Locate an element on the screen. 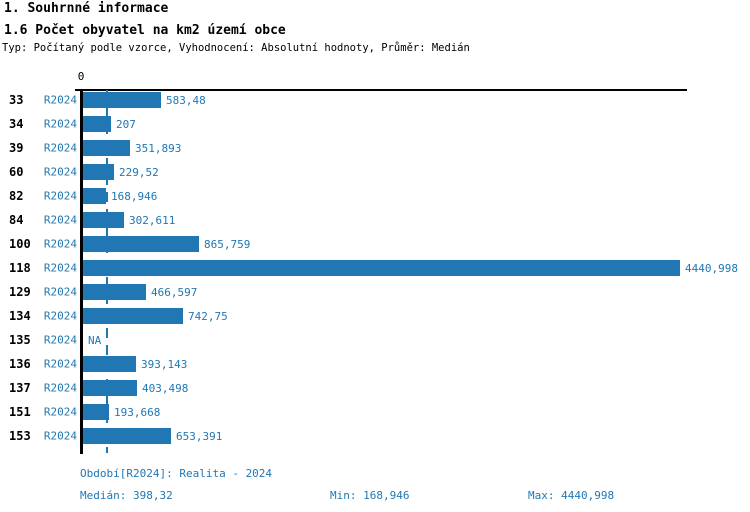  bar-area: 742,75 is located at coordinates (155, 316).